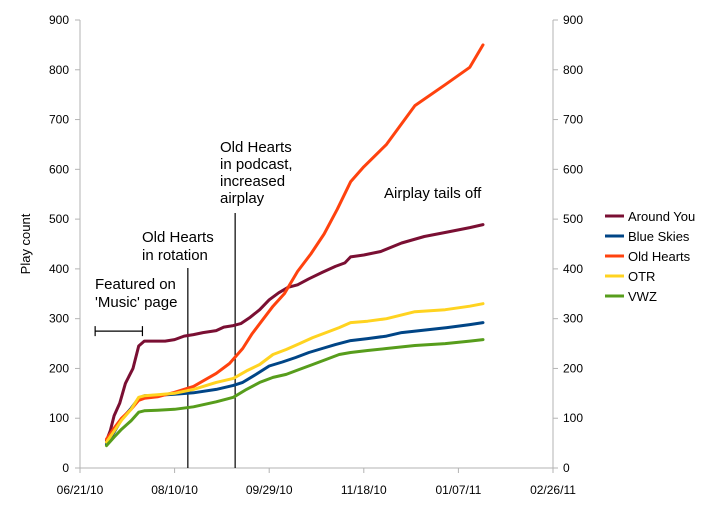 Image resolution: width=727 pixels, height=516 pixels. I want to click on legend-label: OTR, so click(641, 276).